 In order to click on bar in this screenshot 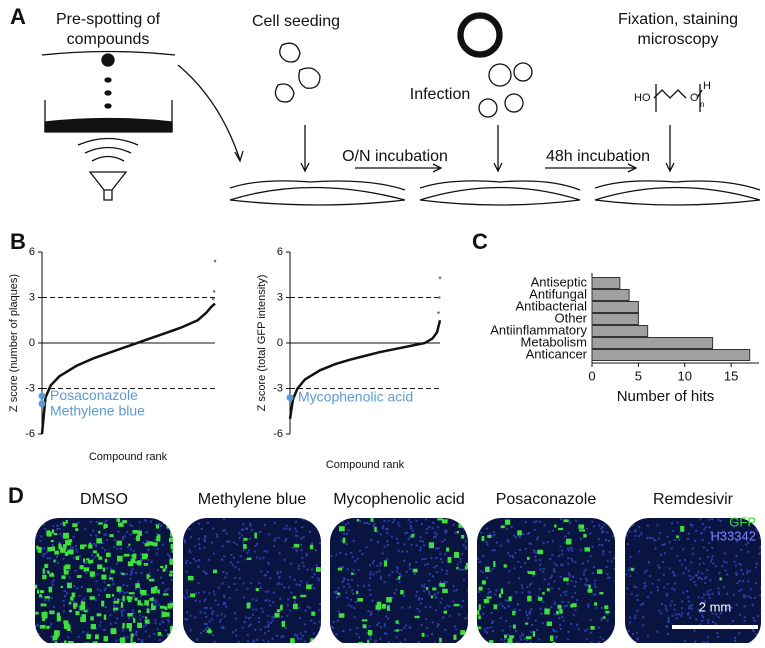, I will do `click(615, 307)`.